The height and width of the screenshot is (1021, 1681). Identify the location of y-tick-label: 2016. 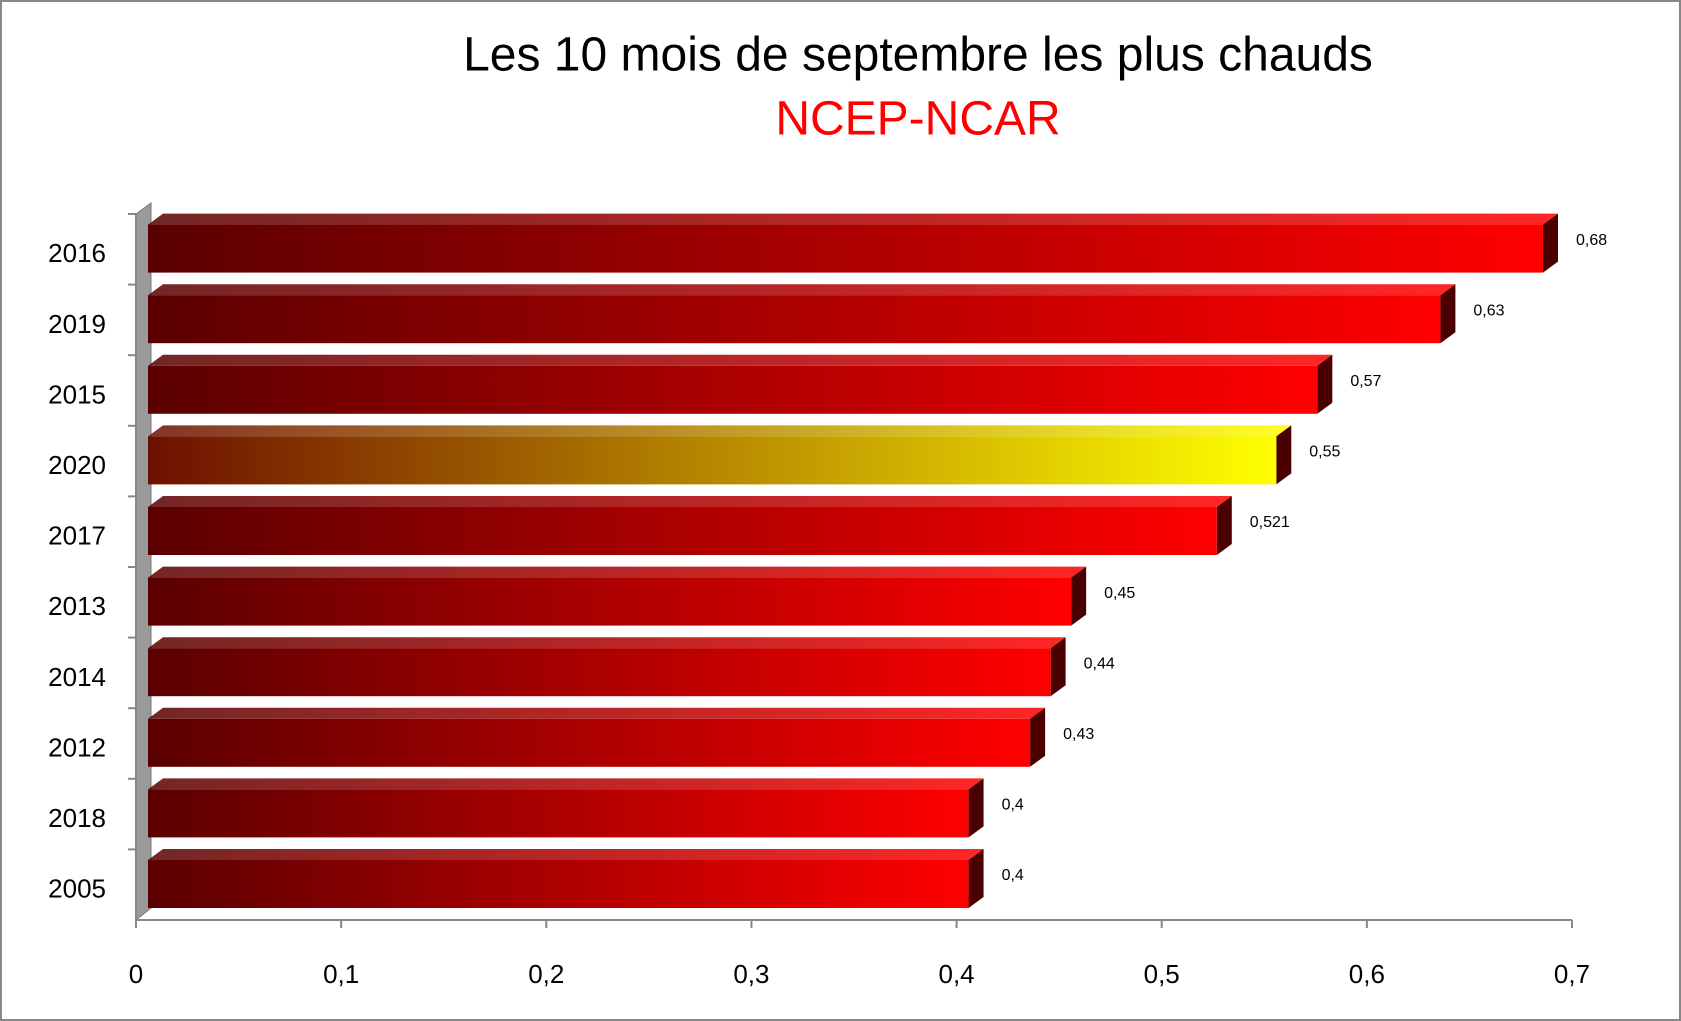
(77, 253).